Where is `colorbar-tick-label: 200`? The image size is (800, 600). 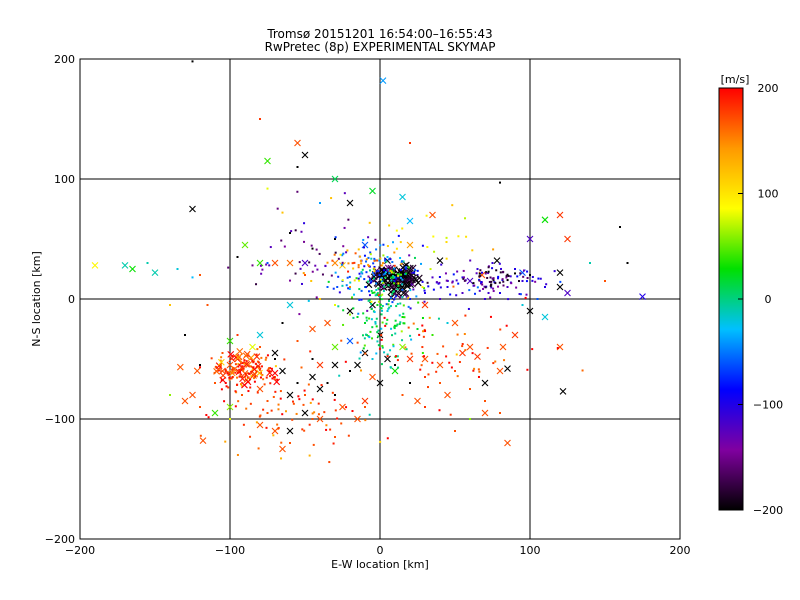
colorbar-tick-label: 200 is located at coordinates (768, 88).